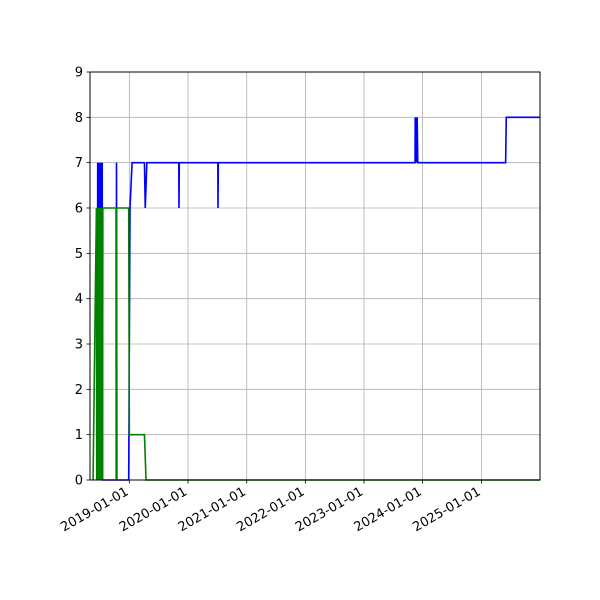 This screenshot has height=600, width=600. What do you see at coordinates (79, 73) in the screenshot?
I see `y-tick-label: 9` at bounding box center [79, 73].